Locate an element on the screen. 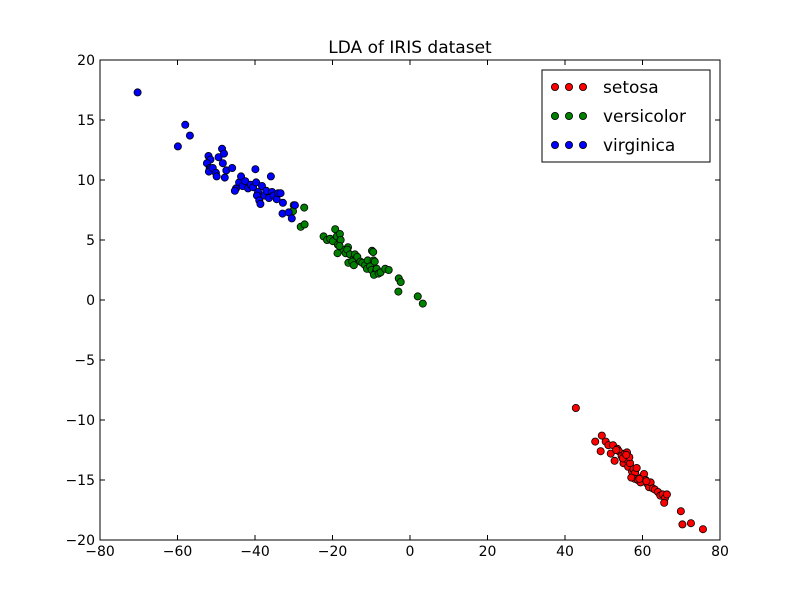  y-tick-label: −5 is located at coordinates (84, 361).